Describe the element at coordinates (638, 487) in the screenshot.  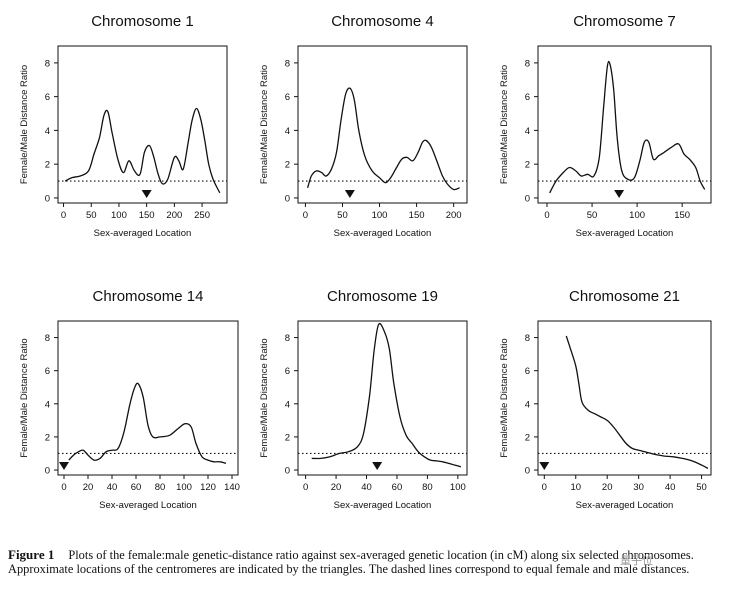
I see `x-tick-label: 30` at that location.